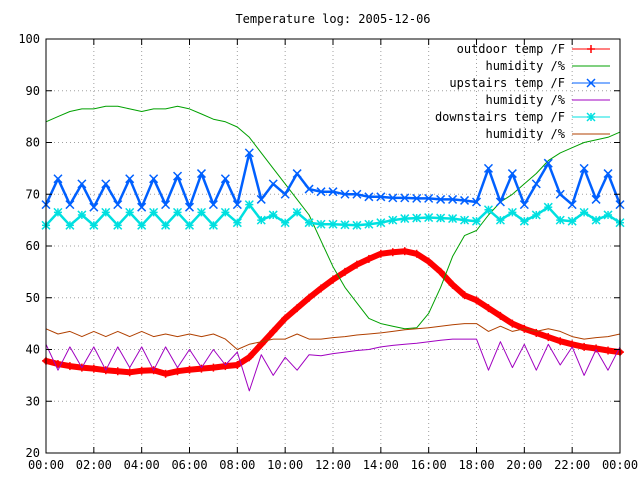 The height and width of the screenshot is (480, 640). I want to click on series-line, so click(333, 336).